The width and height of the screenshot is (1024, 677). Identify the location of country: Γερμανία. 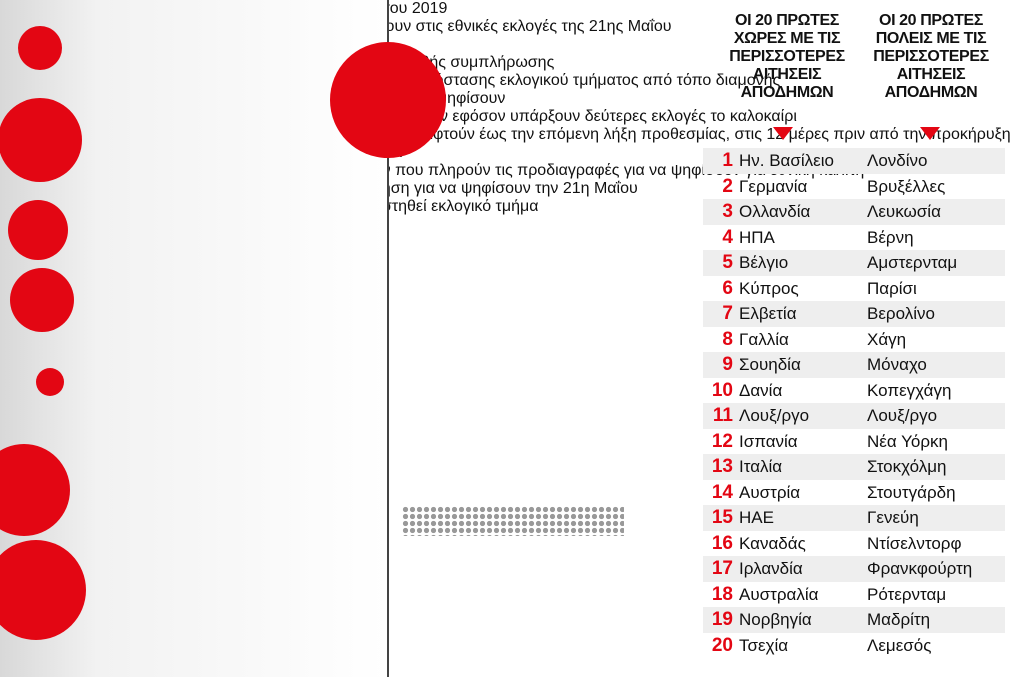
(773, 186).